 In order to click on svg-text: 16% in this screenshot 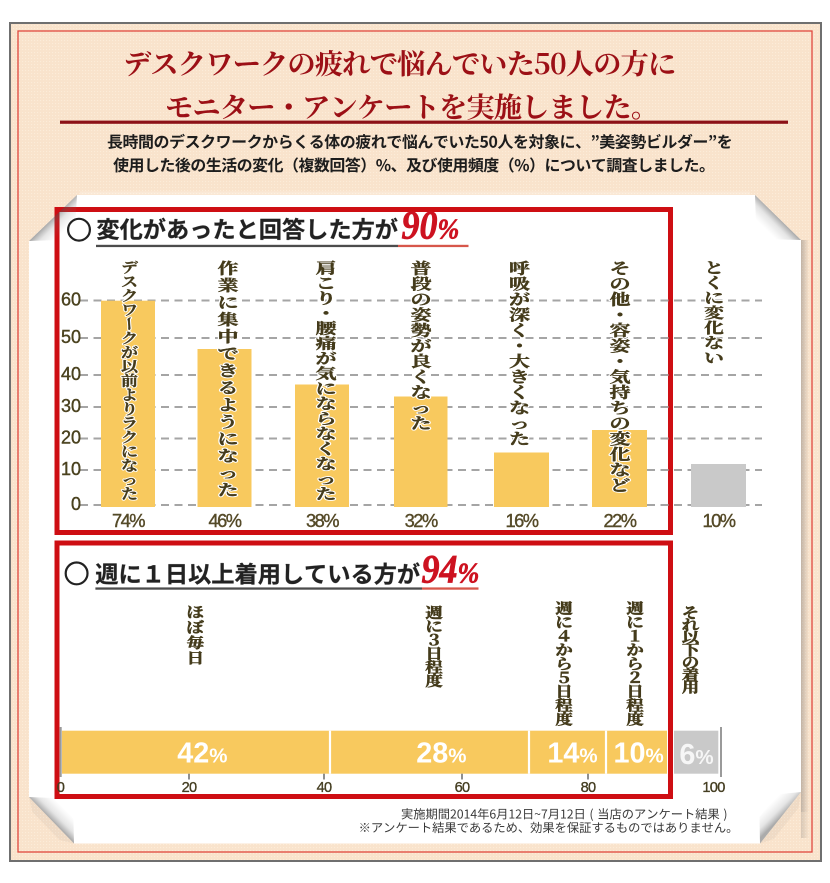, I will do `click(521, 520)`.